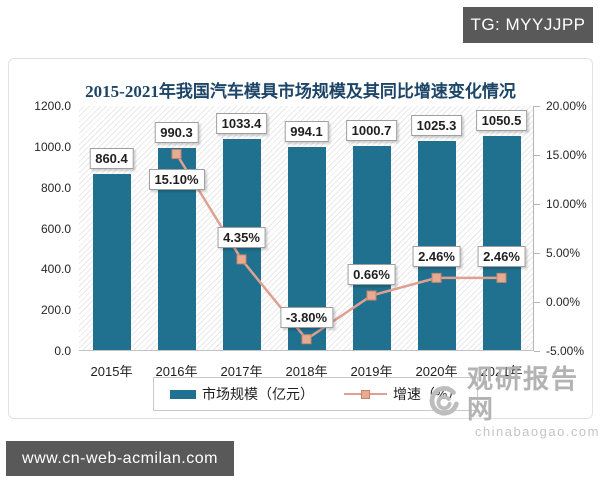 The image size is (600, 480). Describe the element at coordinates (565, 351) in the screenshot. I see `y-right-tick-label: -5.00%` at that location.